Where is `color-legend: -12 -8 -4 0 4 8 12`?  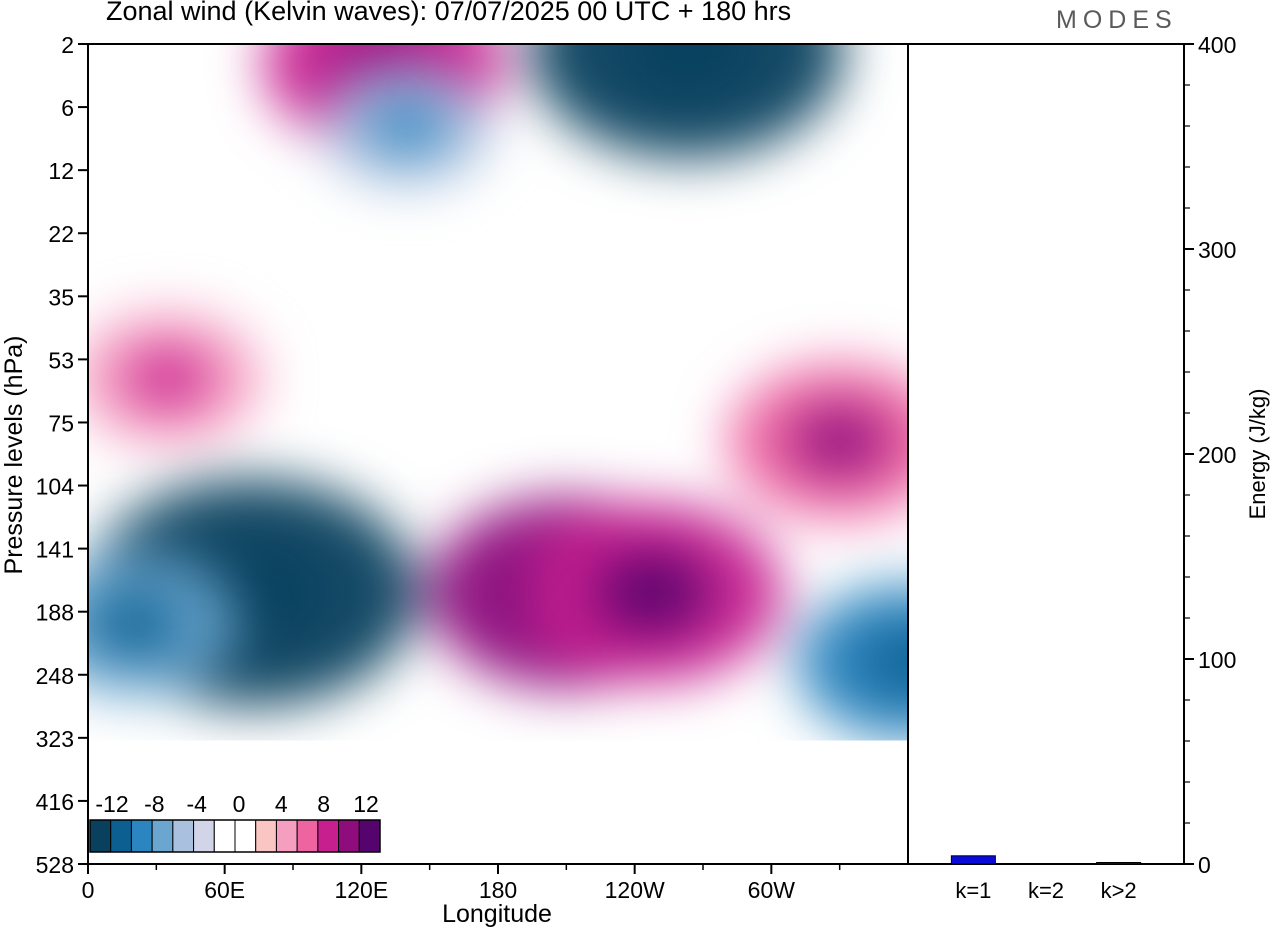
color-legend: -12 -8 -4 0 4 8 12 is located at coordinates (235, 822).